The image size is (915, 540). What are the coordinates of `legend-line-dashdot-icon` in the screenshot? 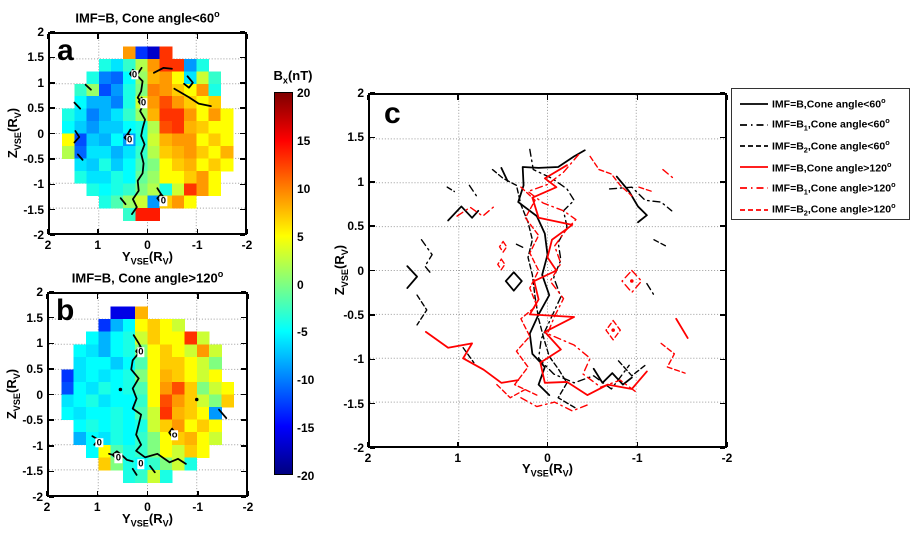 It's located at (754, 124).